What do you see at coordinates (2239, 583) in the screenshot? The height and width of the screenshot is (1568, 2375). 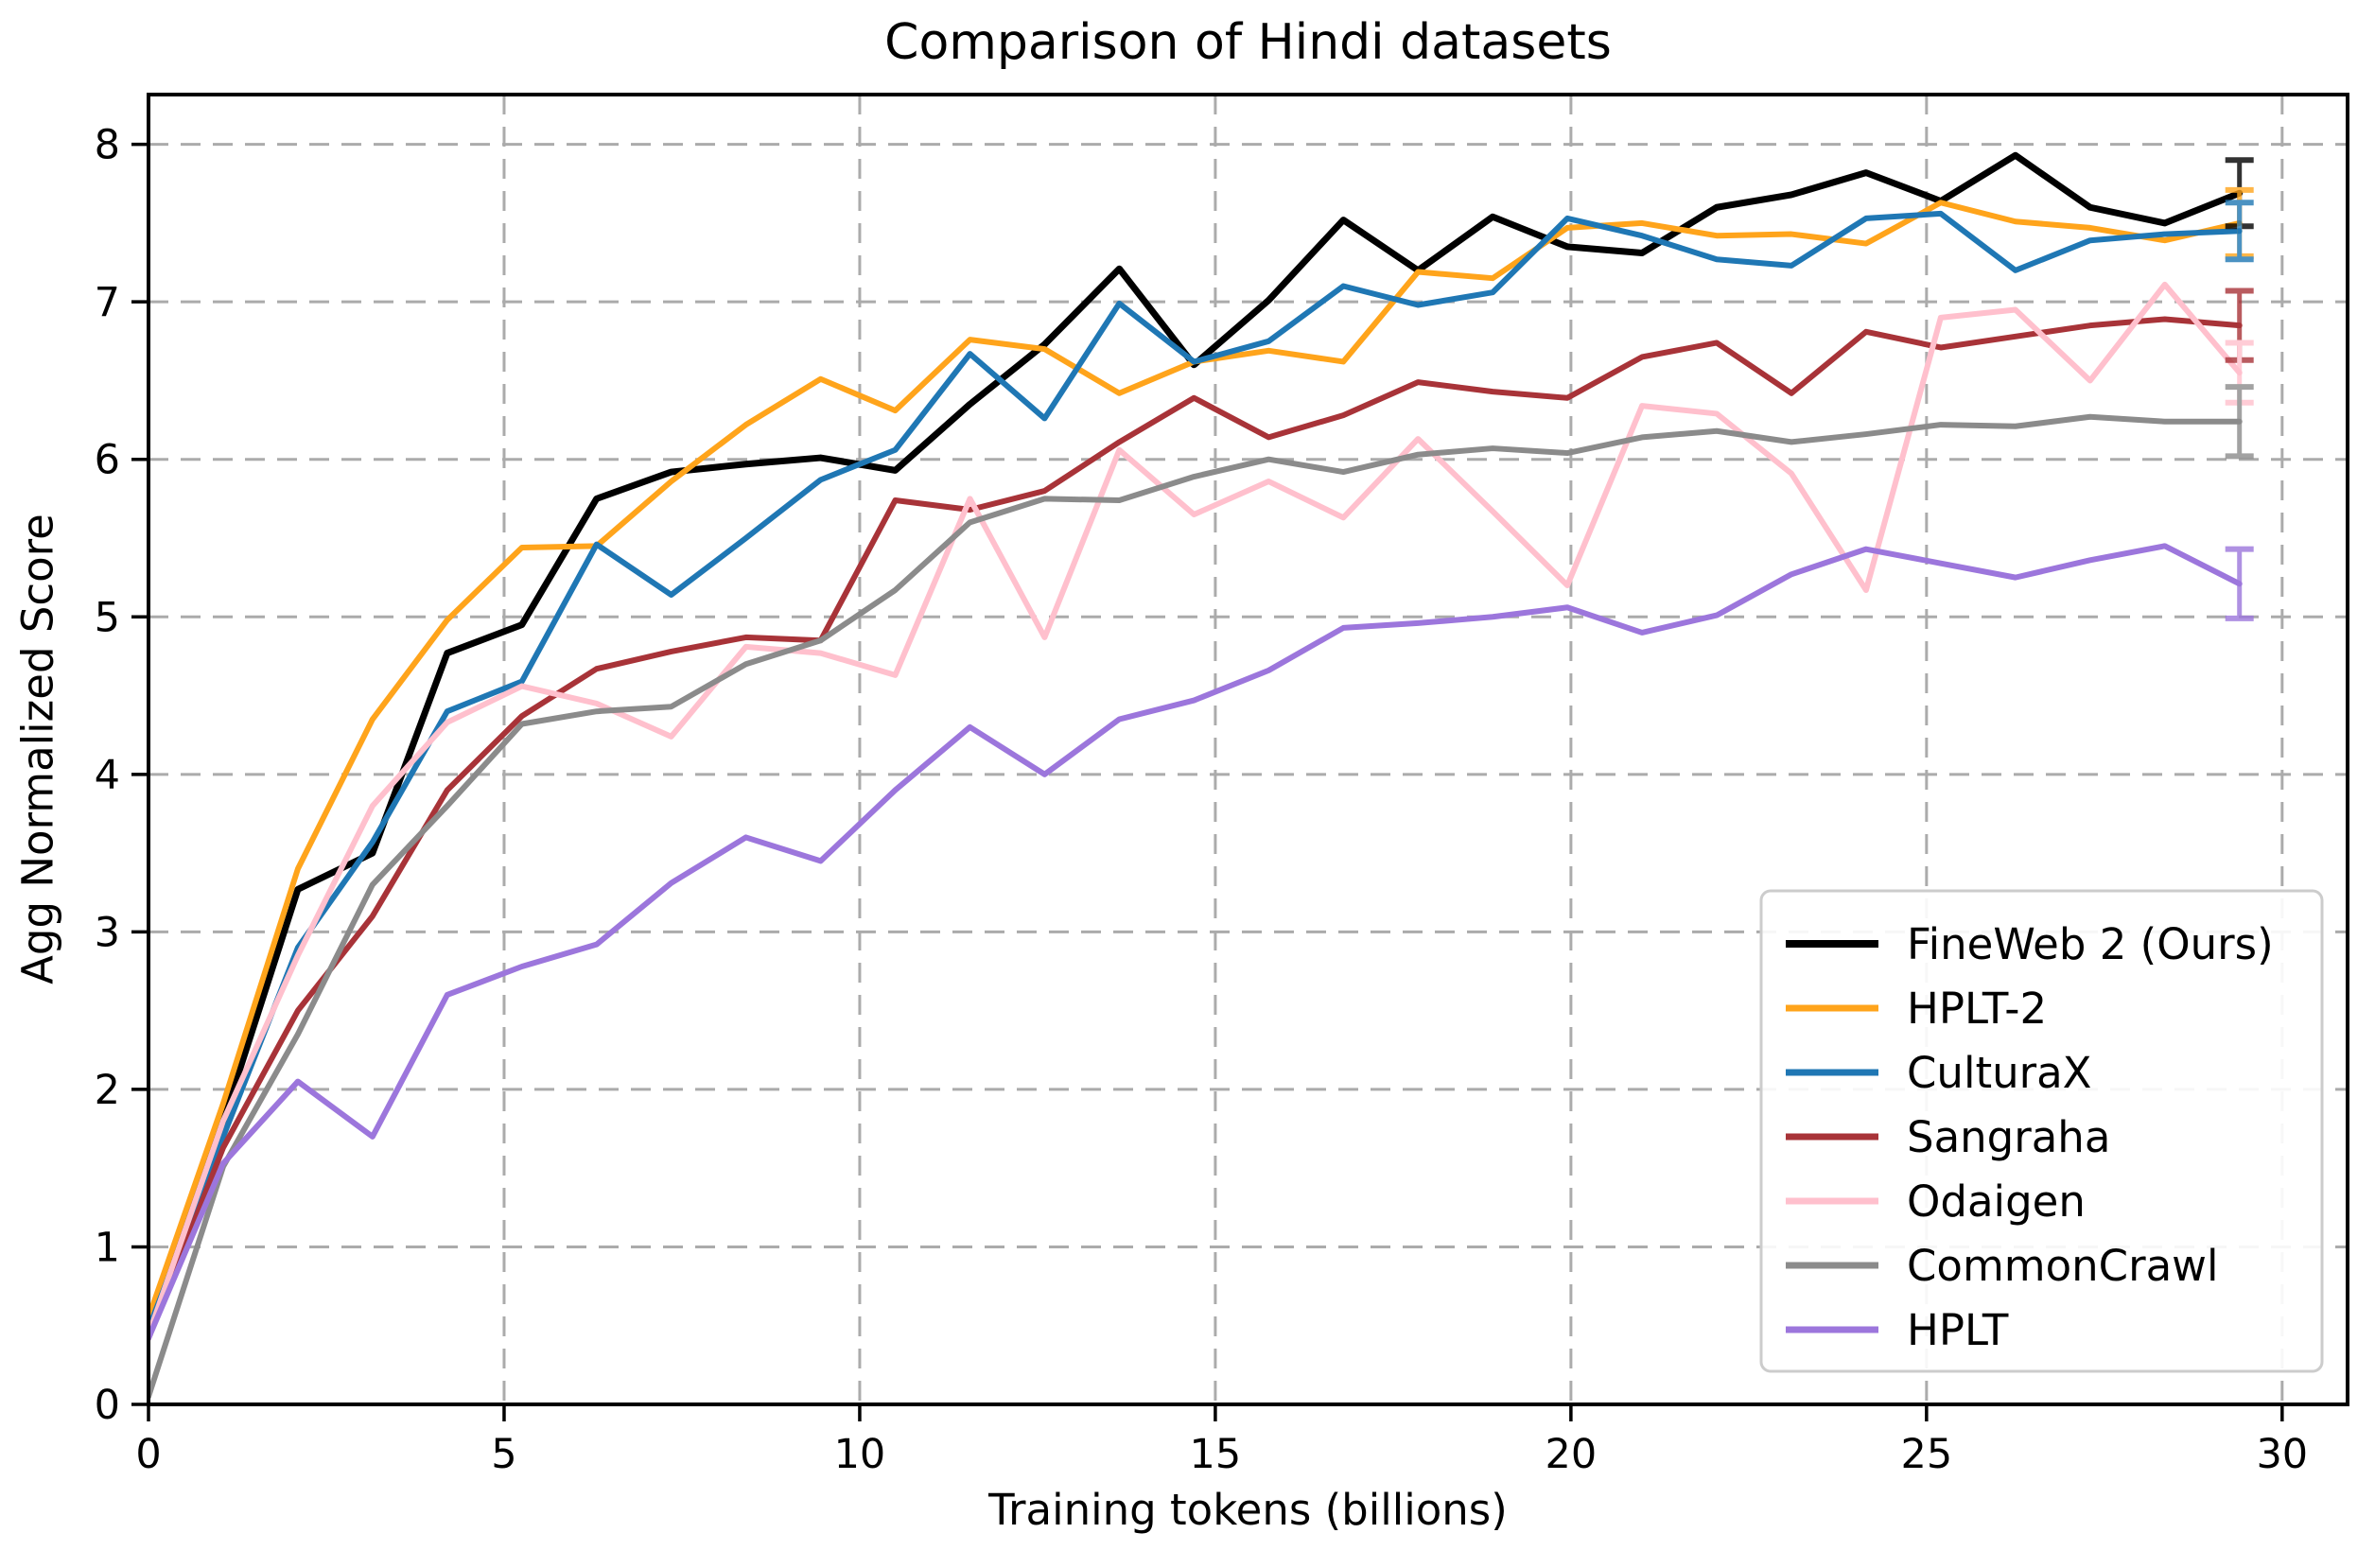 I see `error-bar-hplt` at bounding box center [2239, 583].